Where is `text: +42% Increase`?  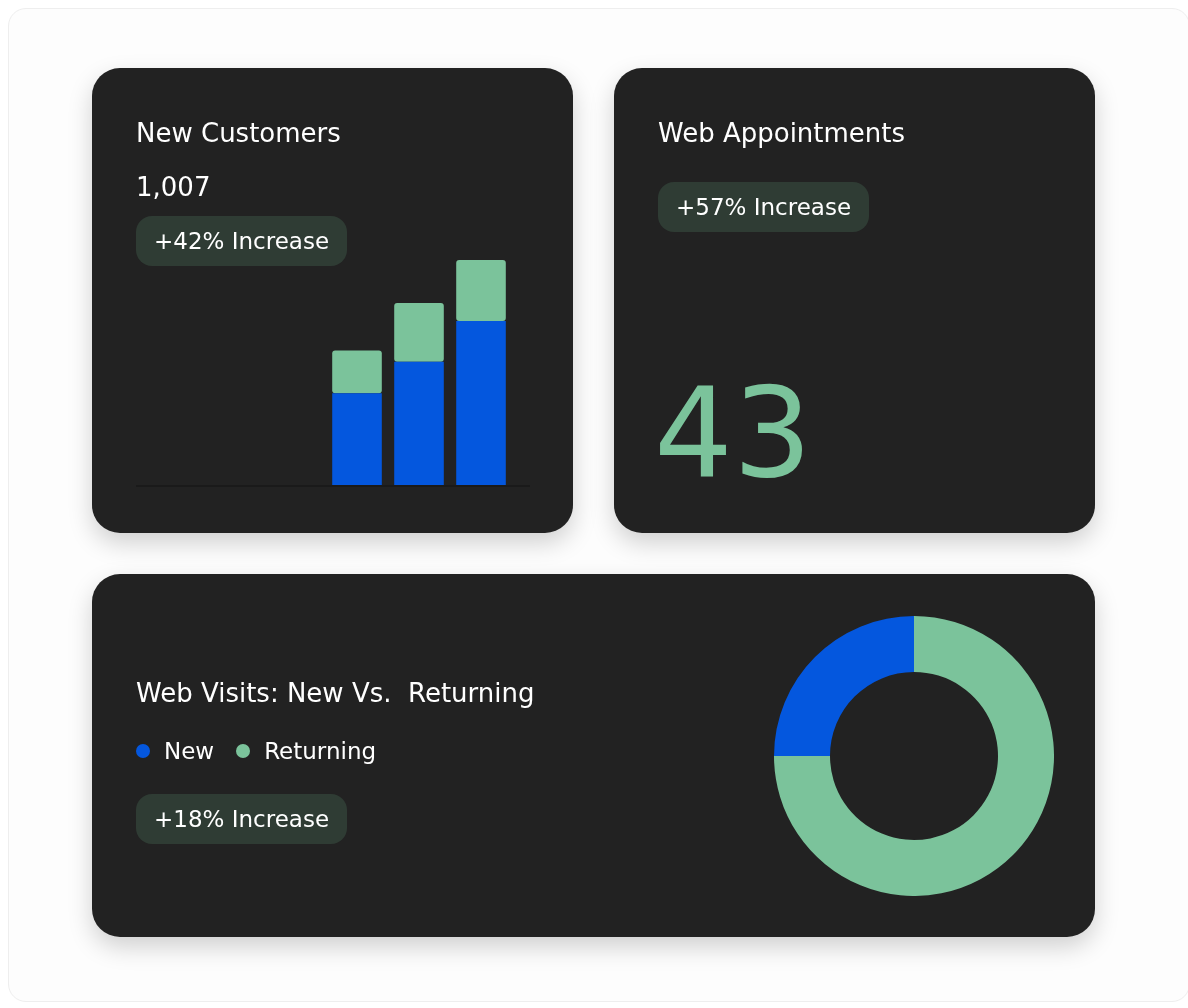
text: +42% Increase is located at coordinates (242, 241).